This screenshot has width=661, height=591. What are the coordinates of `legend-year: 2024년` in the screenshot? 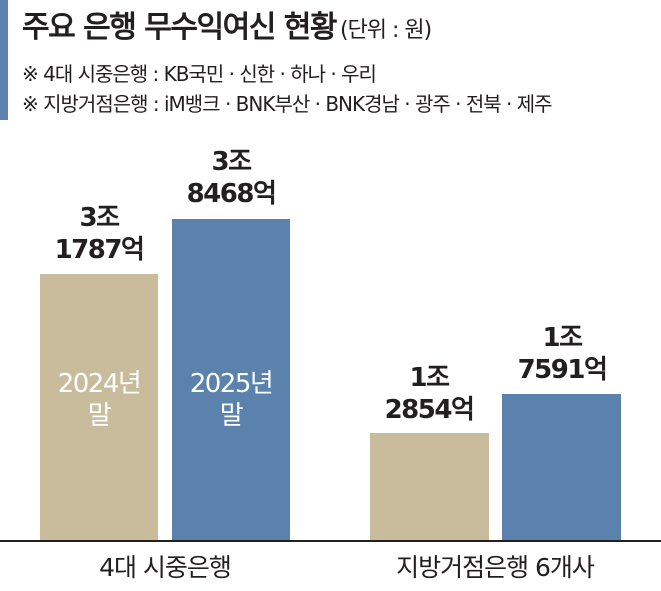 It's located at (99, 384).